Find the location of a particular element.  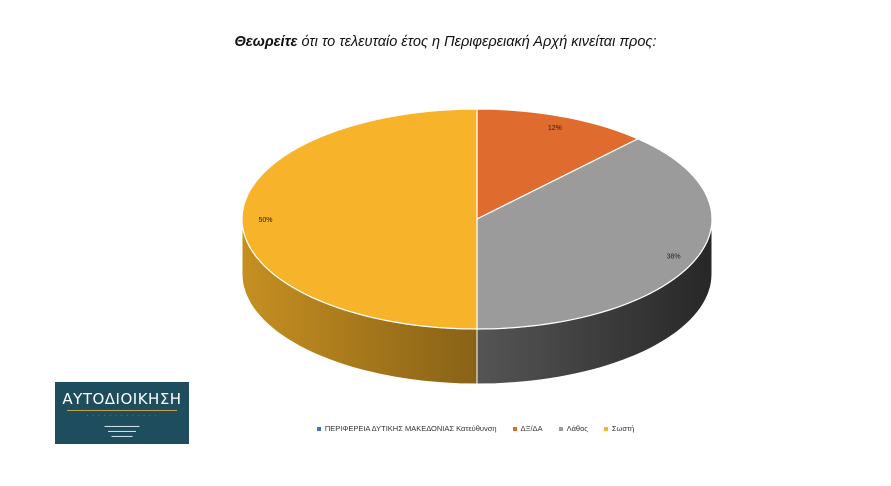

logo-wordmark: ΑΥΤΟΔΙΟΙΚΗΣΗ is located at coordinates (122, 399).